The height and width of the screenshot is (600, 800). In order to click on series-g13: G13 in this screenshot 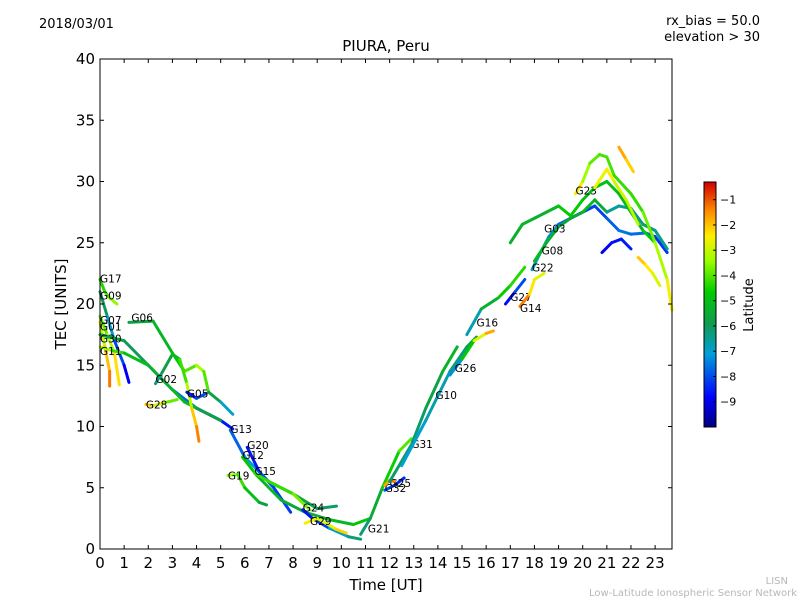, I will do `click(283, 467)`.